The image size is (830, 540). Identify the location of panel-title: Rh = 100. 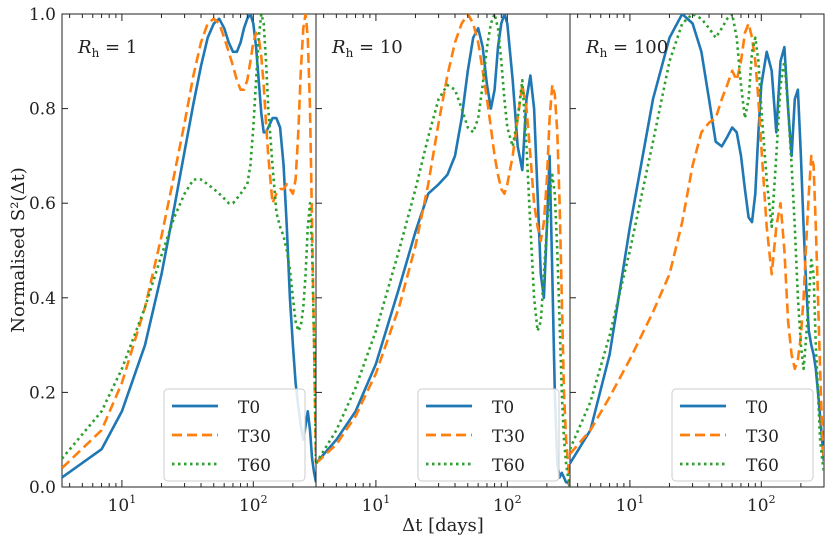
(626, 48).